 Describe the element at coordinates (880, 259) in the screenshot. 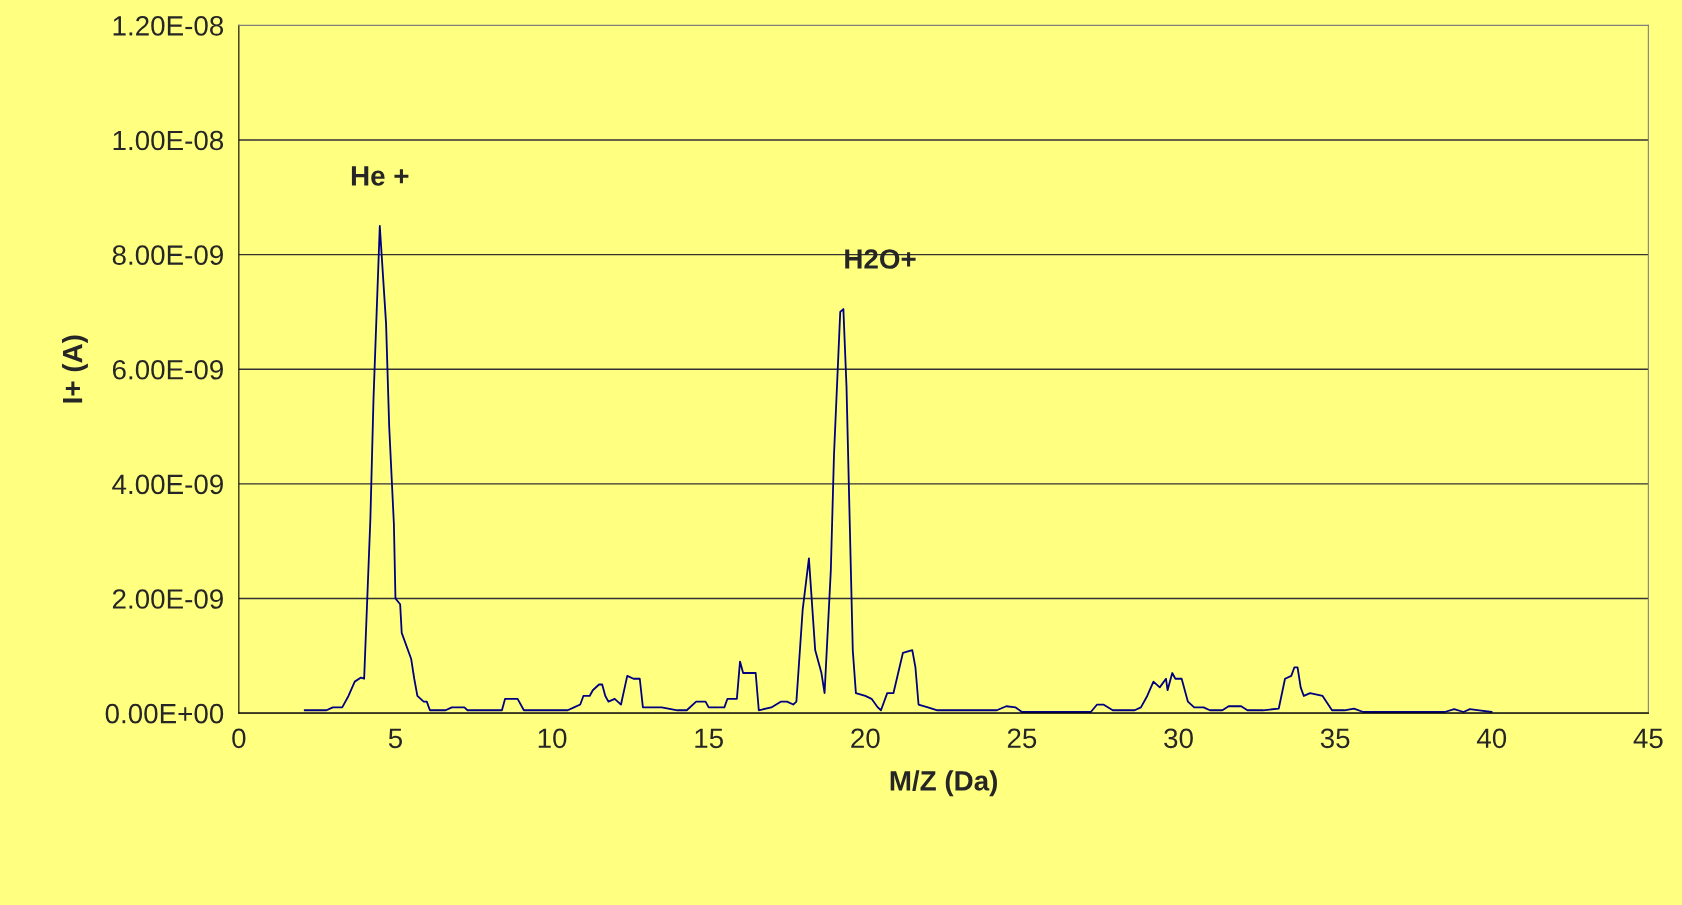

I see `annotation: H2O+` at that location.